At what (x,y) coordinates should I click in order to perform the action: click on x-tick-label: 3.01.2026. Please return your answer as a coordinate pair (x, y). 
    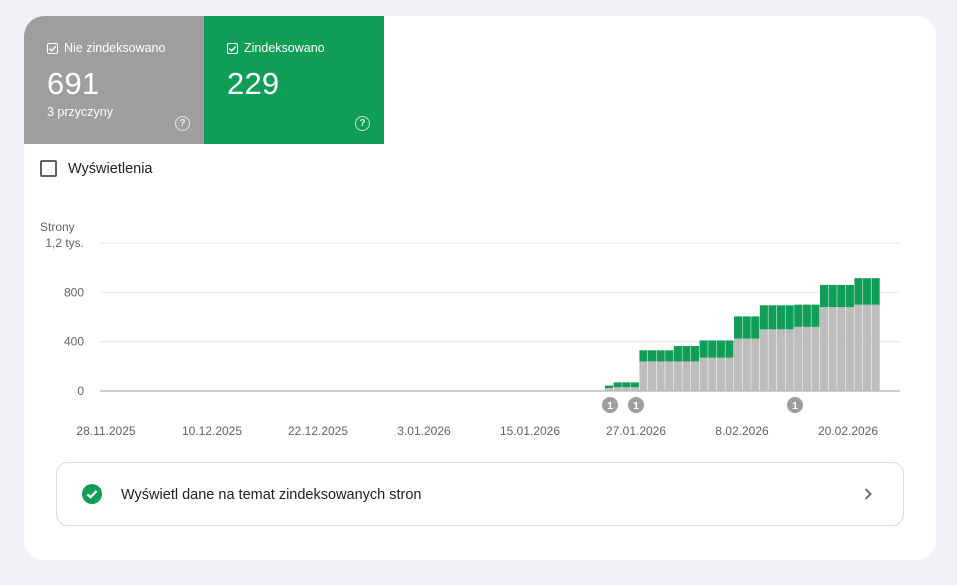
    Looking at the image, I should click on (424, 431).